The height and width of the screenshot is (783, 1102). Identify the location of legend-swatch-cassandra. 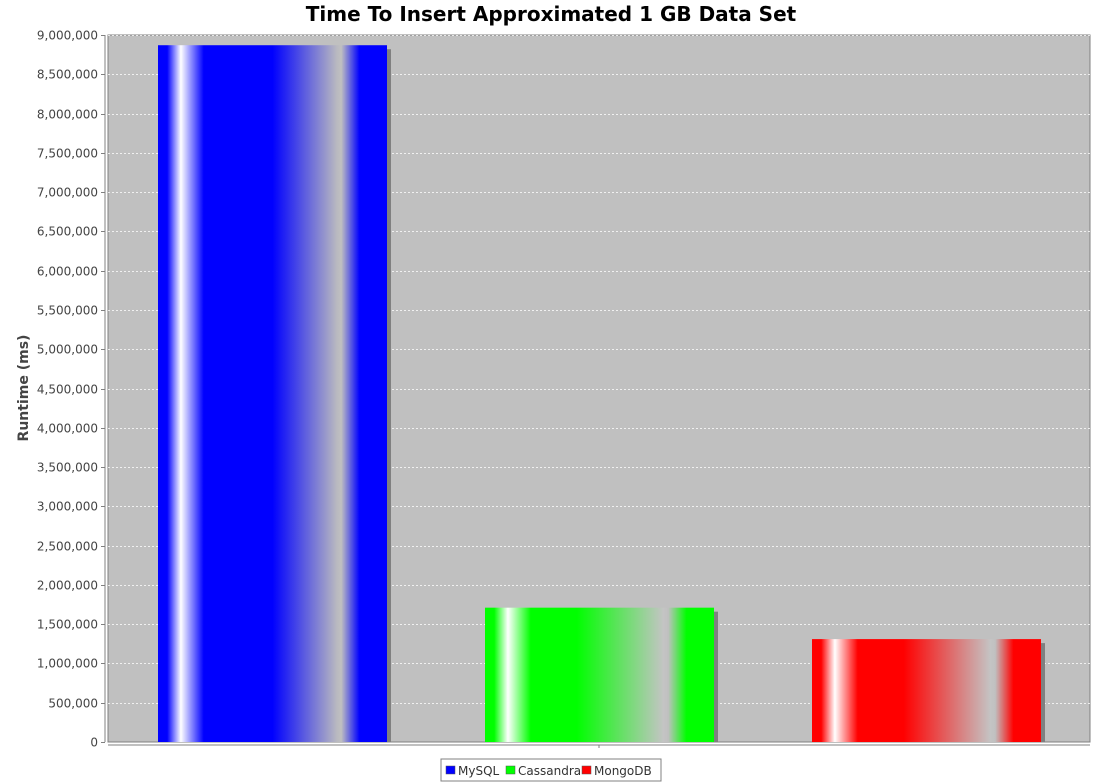
(510, 770).